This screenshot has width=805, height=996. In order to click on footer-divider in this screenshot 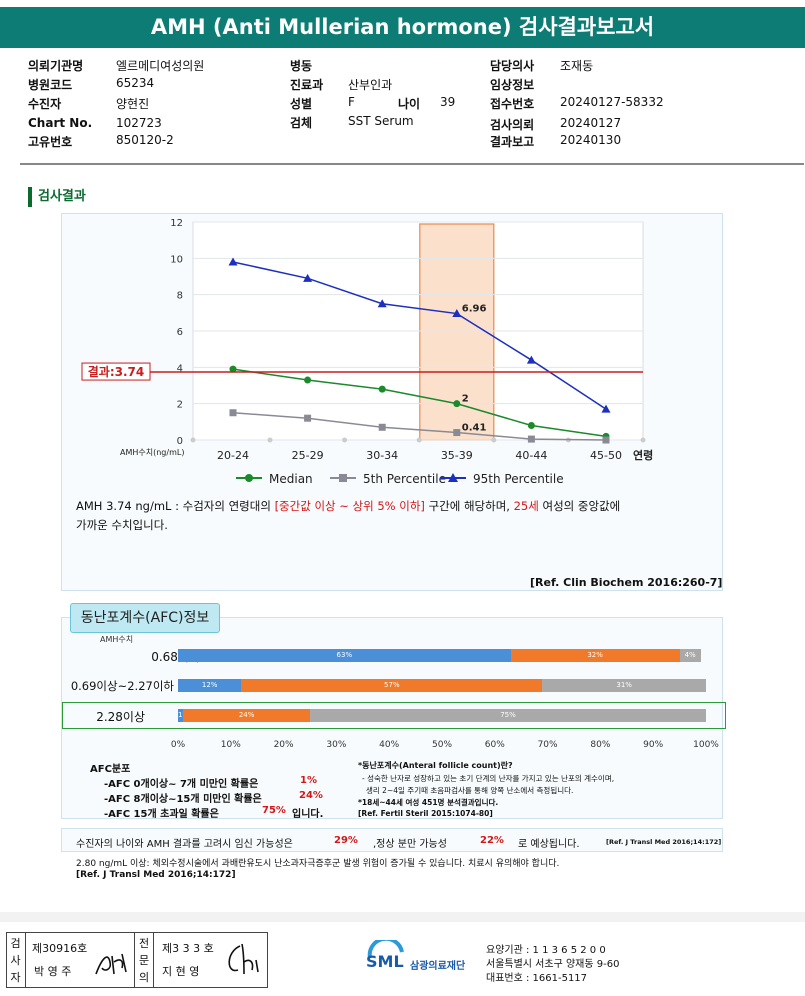, I will do `click(402, 917)`.